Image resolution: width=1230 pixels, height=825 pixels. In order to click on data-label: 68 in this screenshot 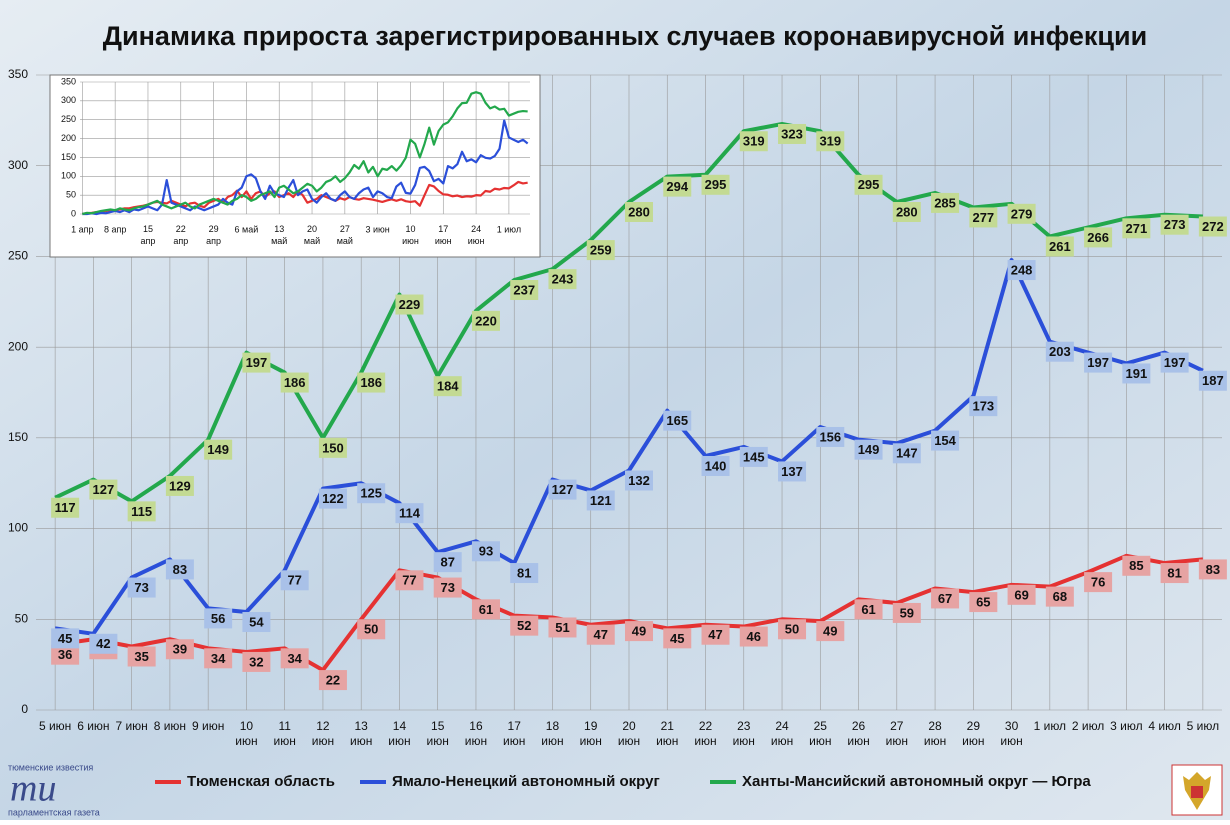, I will do `click(1060, 596)`.